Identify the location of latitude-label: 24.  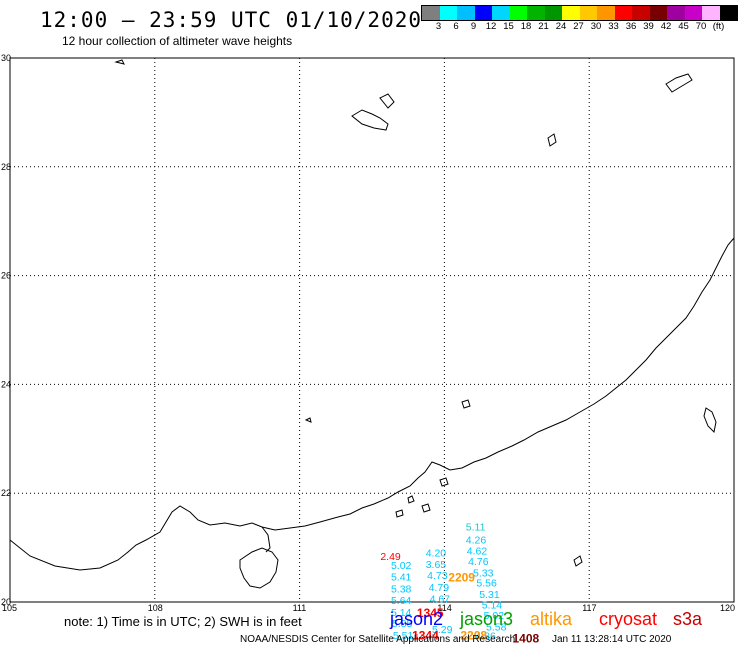
(6, 384).